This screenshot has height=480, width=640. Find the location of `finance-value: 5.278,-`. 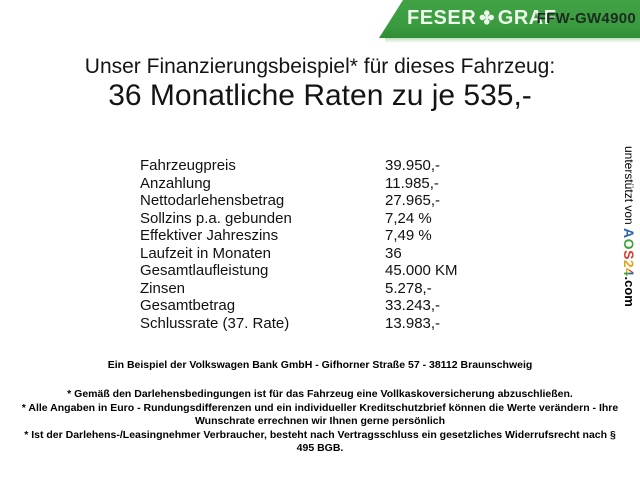

finance-value: 5.278,- is located at coordinates (408, 288).